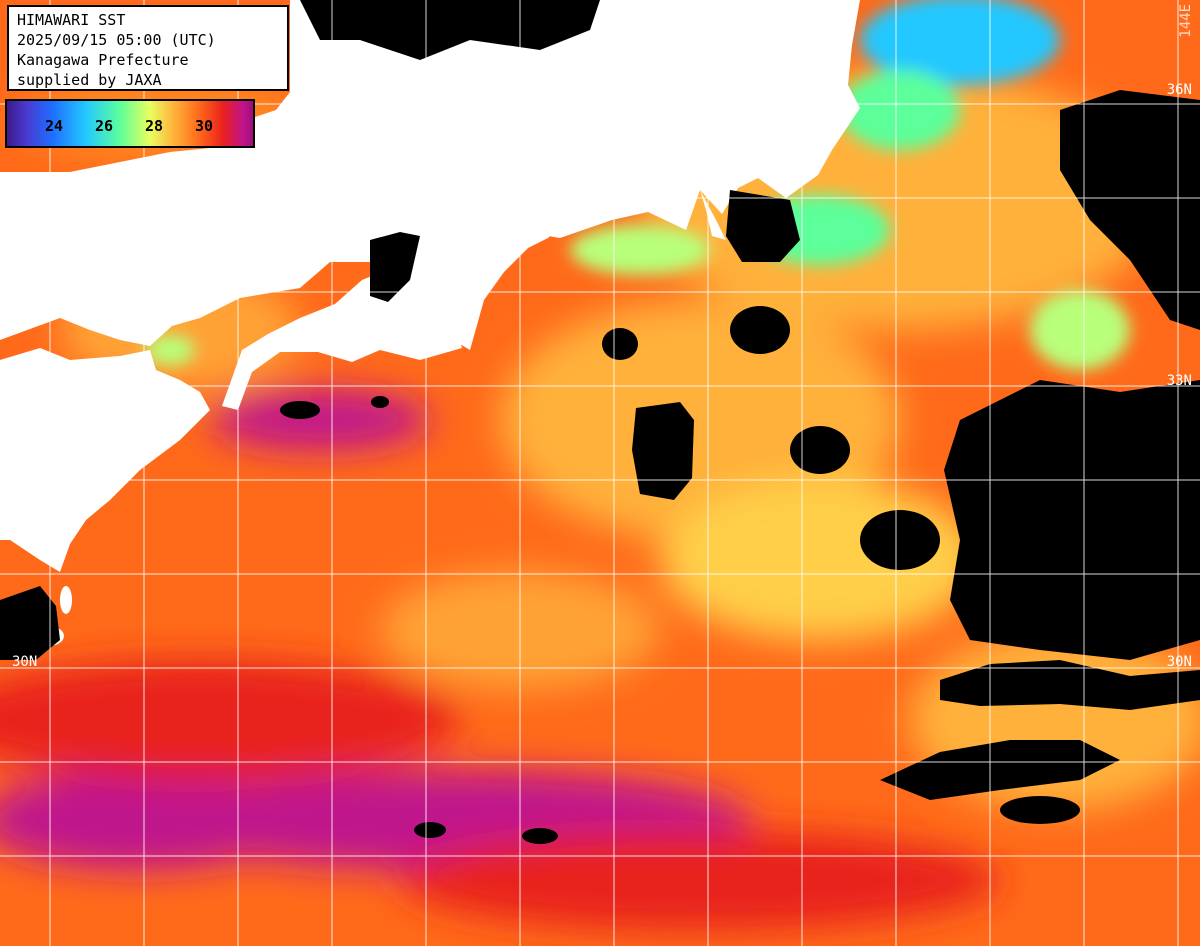 This screenshot has width=1200, height=946. What do you see at coordinates (763, 226) in the screenshot?
I see `cloud-izu-east` at bounding box center [763, 226].